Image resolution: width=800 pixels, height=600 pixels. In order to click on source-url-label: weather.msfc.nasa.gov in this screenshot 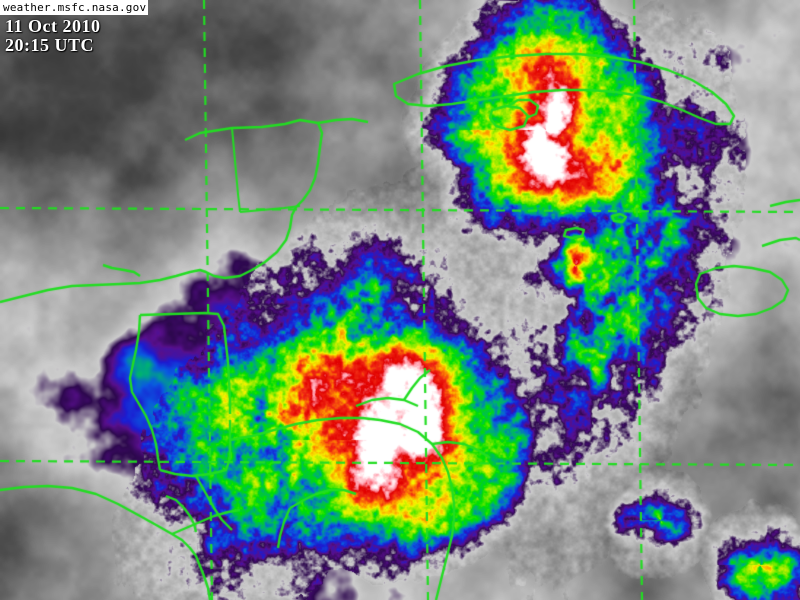, I will do `click(74, 7)`.